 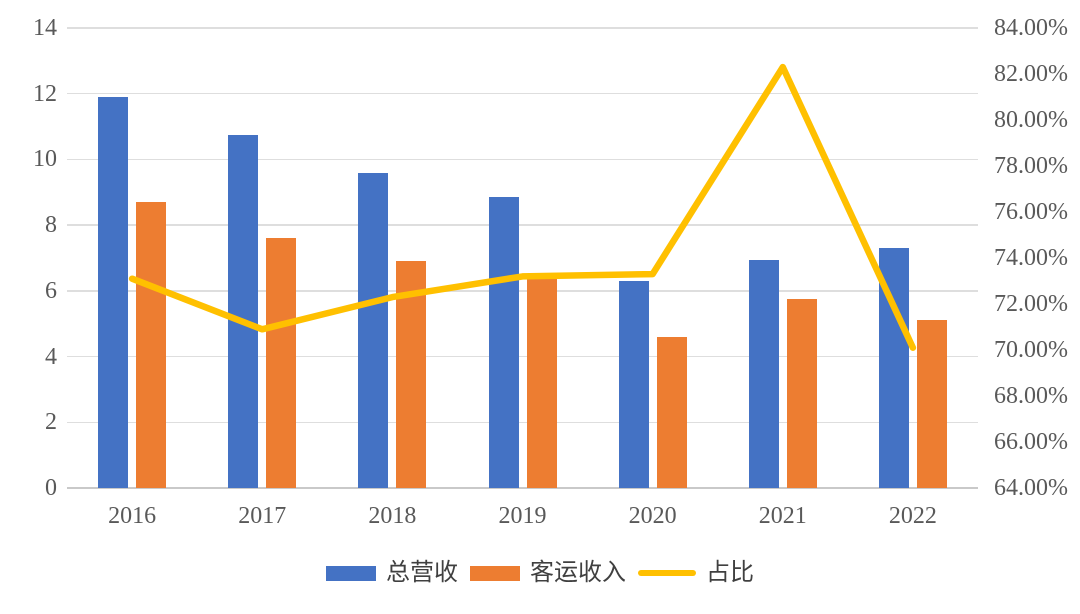 I want to click on right-axis-tick-label: 78.00%, so click(x=1031, y=166).